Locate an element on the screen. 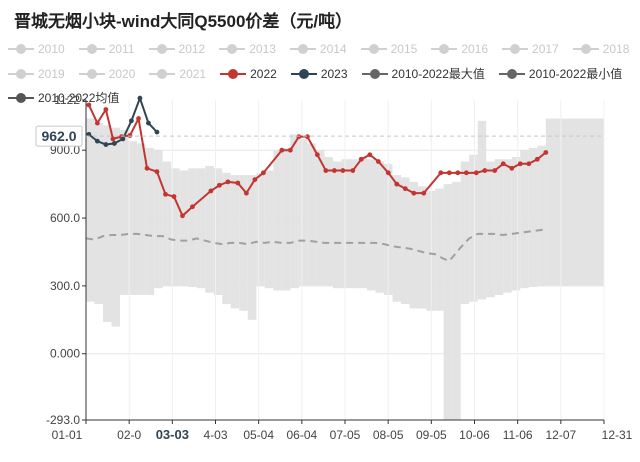 This screenshot has width=640, height=462. x-tick-label: 07-05 is located at coordinates (345, 435).